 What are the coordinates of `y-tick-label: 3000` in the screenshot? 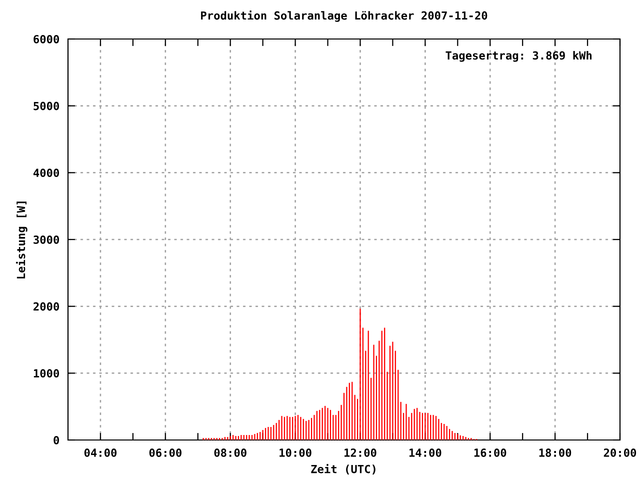 It's located at (46, 239).